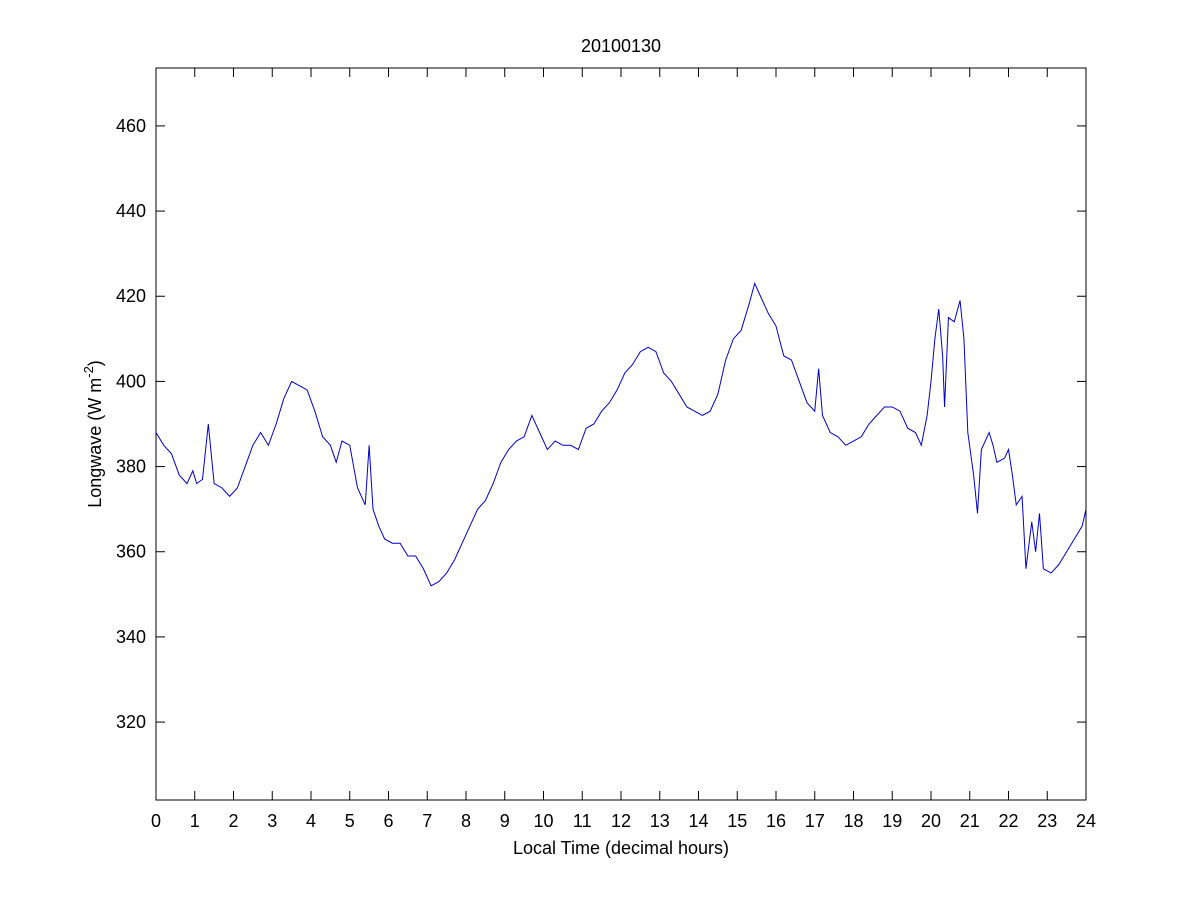 The image size is (1200, 905). I want to click on x-tick-label: 19, so click(892, 821).